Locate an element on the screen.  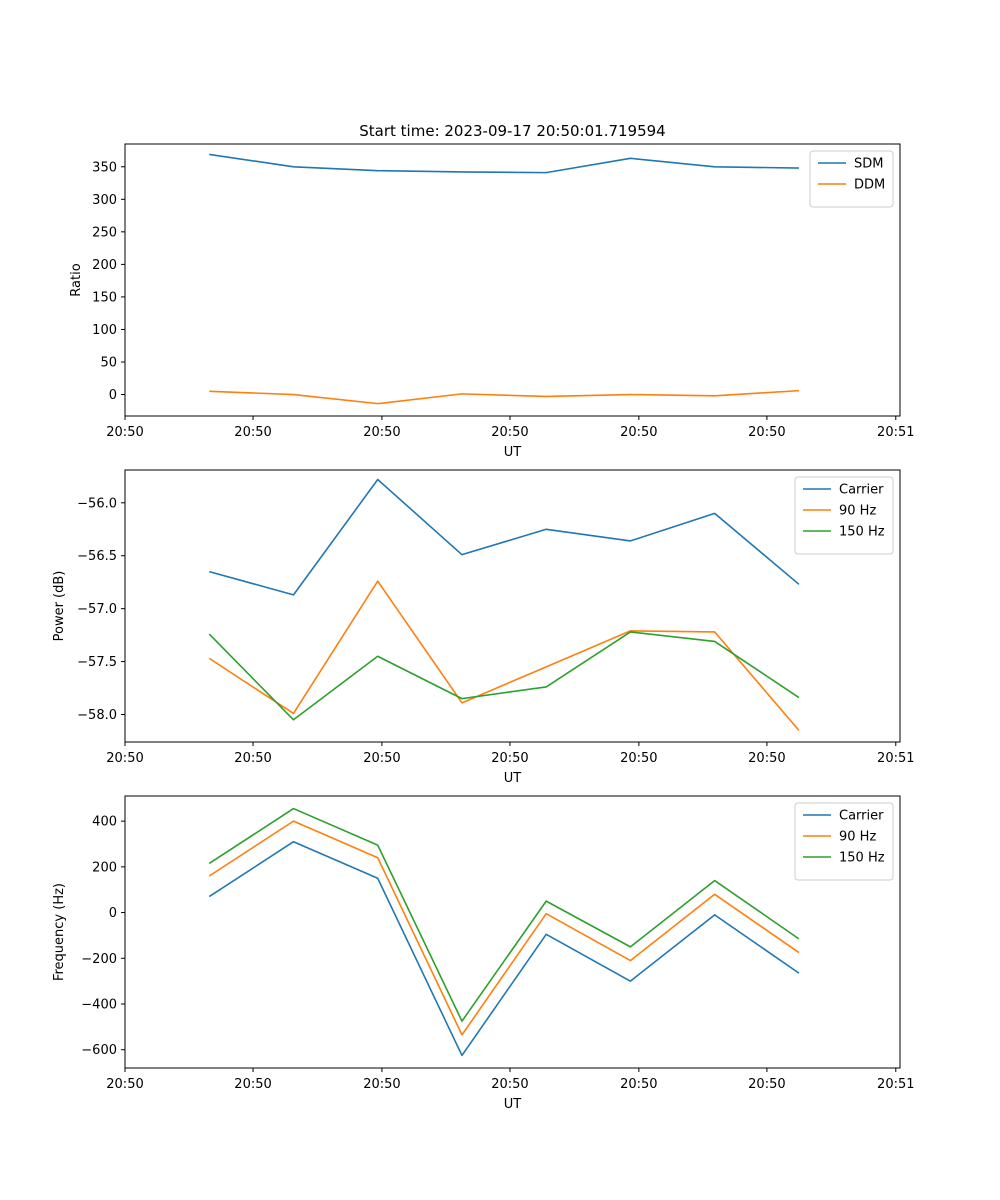
y-axis-label: Ratio is located at coordinates (76, 279).